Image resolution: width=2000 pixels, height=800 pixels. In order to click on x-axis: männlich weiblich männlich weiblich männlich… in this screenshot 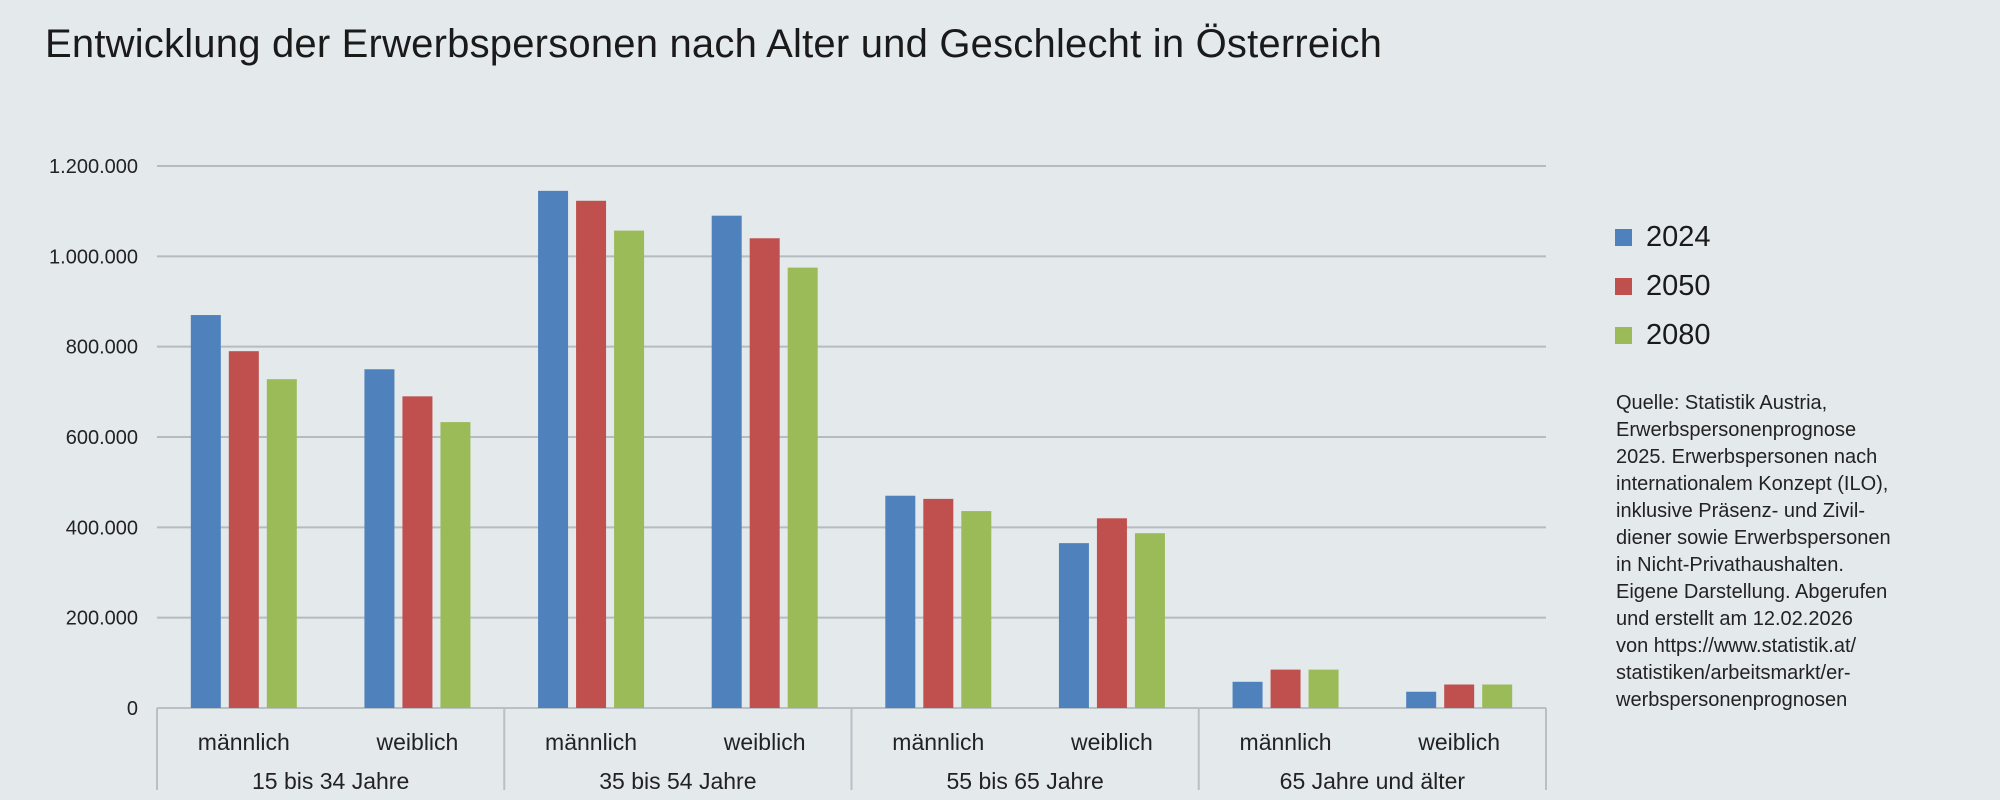, I will do `click(851, 751)`.